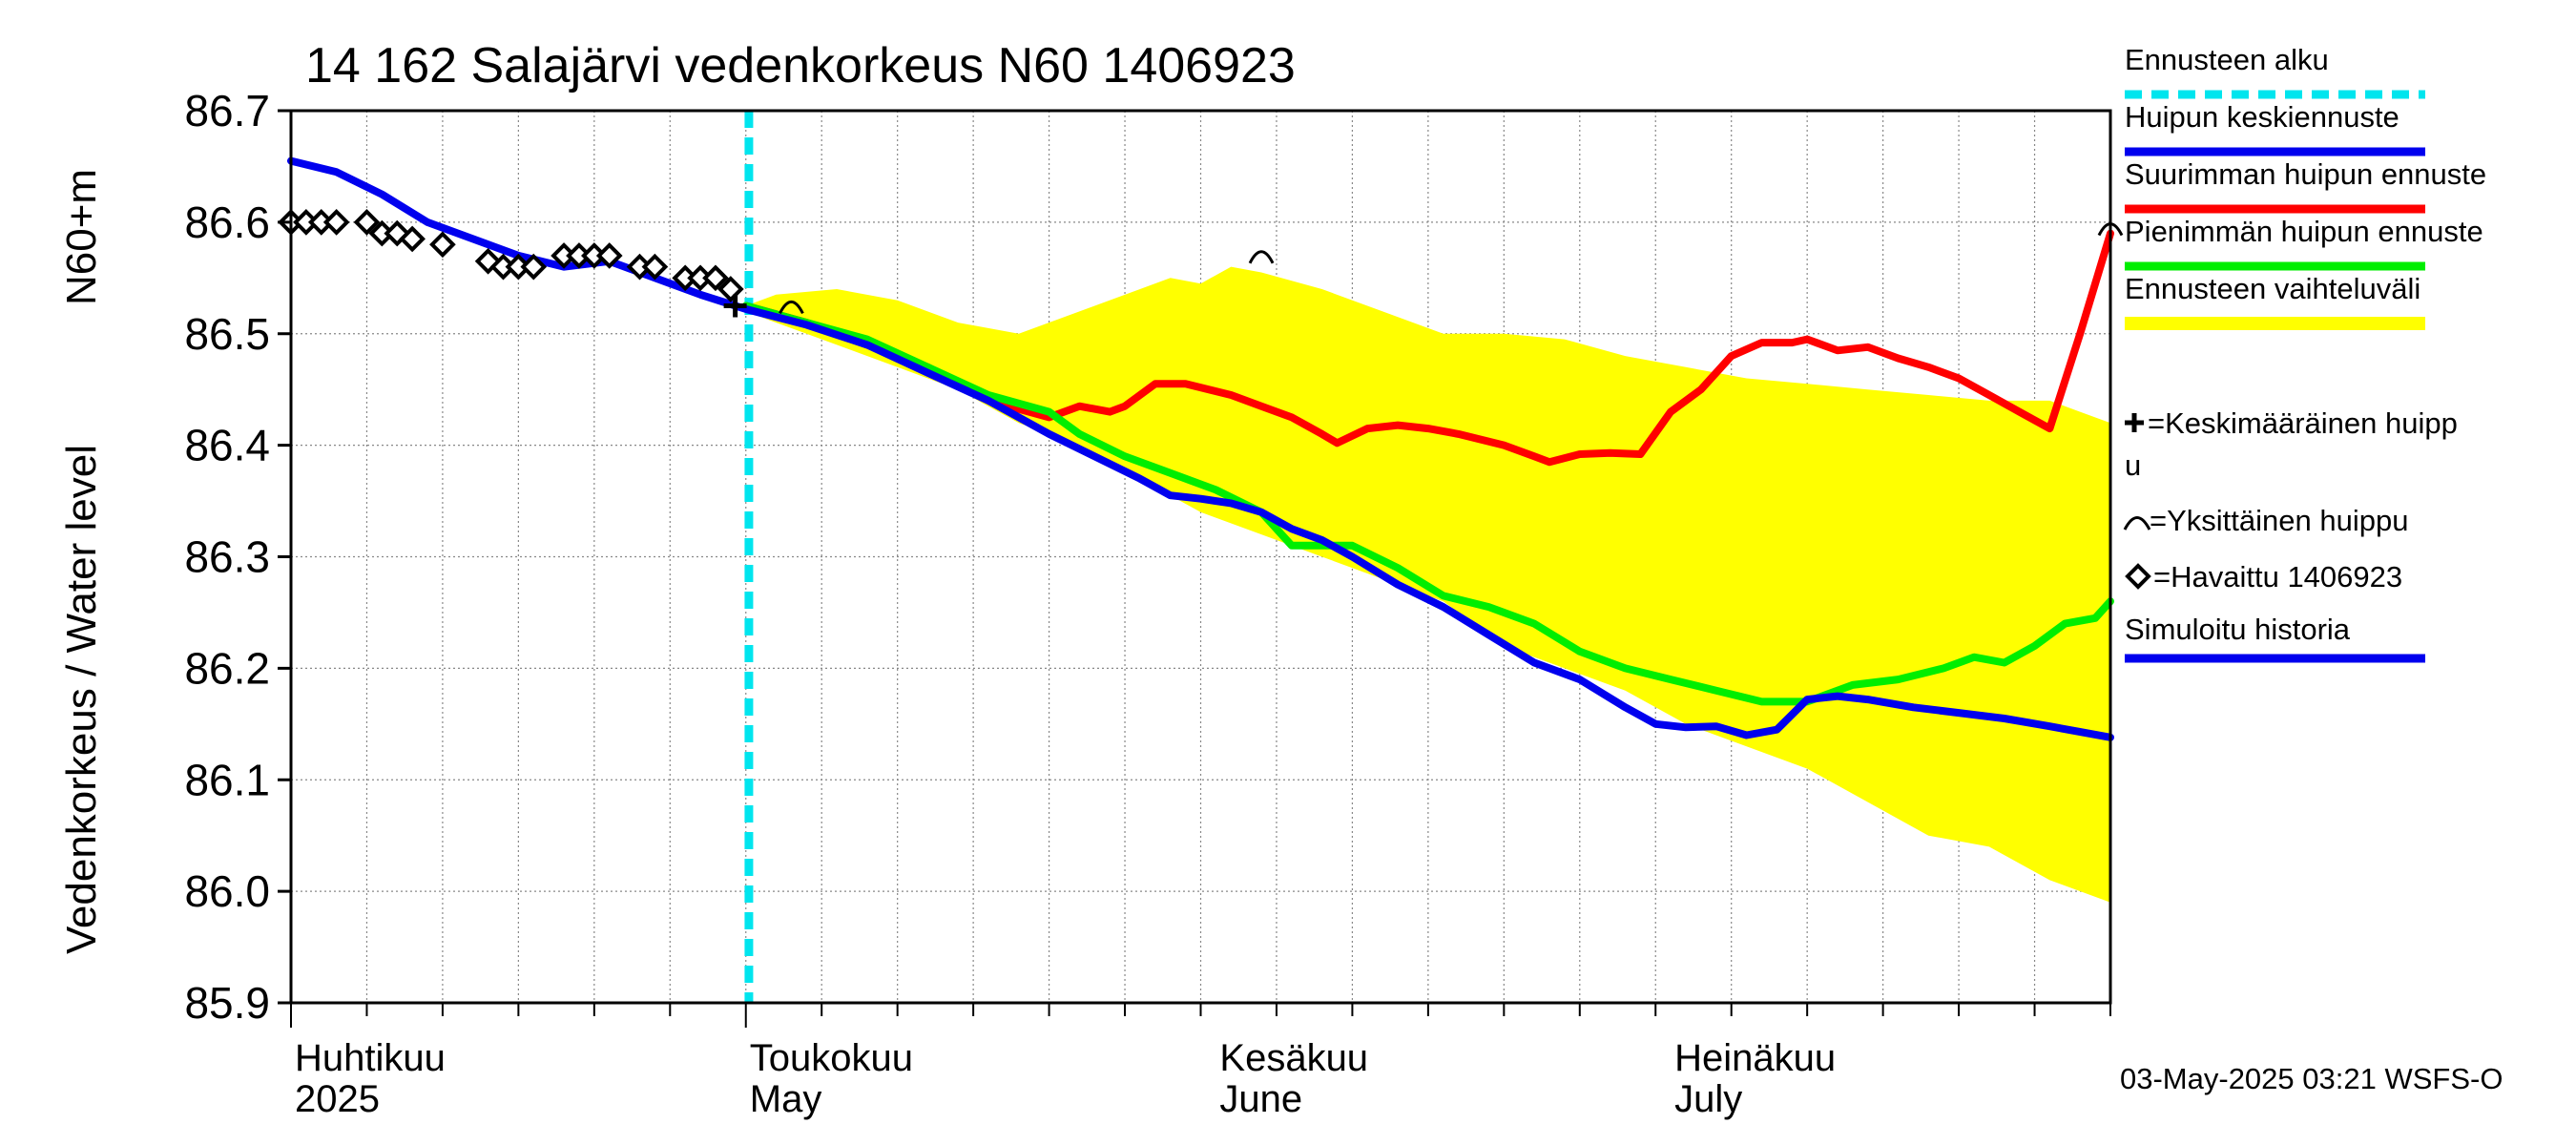  I want to click on x-month-label: Huhtikuu, so click(370, 1058).